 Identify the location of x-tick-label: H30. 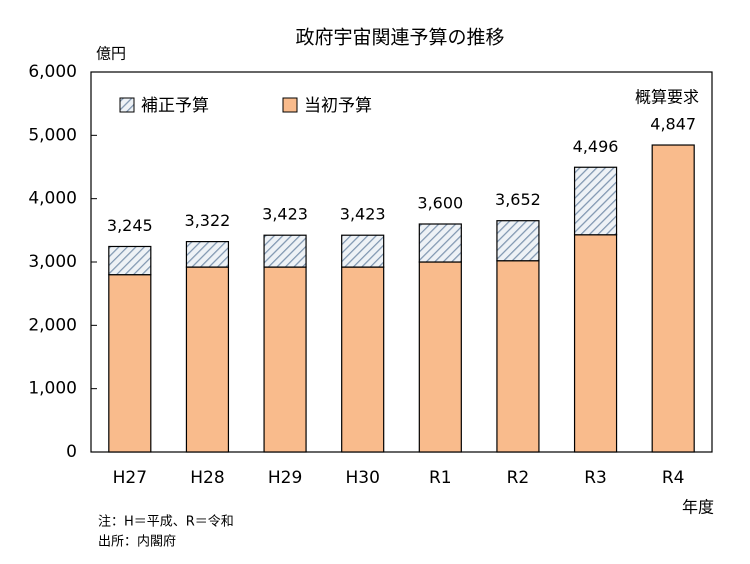
(362, 478).